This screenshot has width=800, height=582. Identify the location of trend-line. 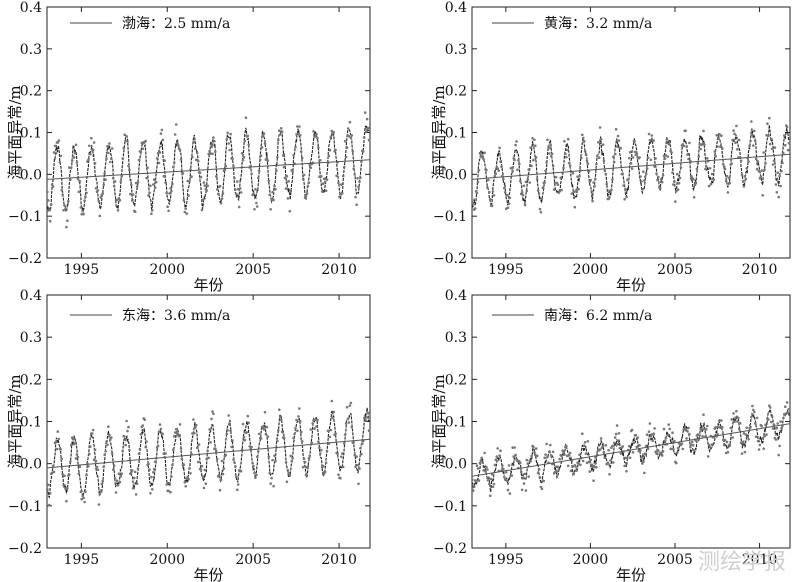
(208, 169).